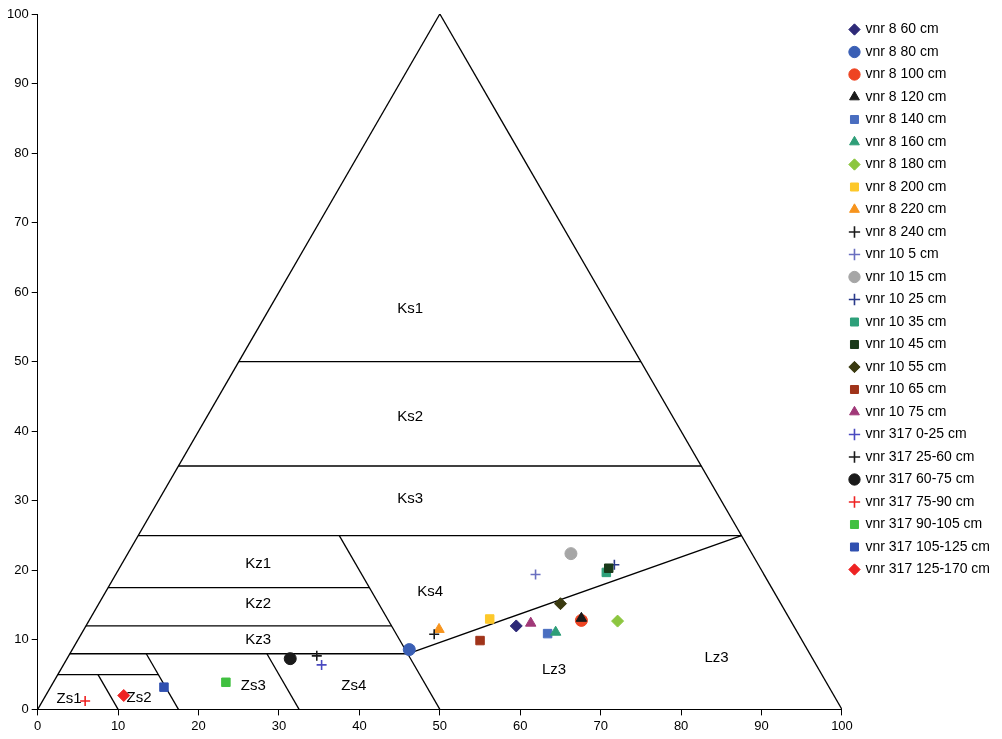 The height and width of the screenshot is (739, 1002). I want to click on x-tick-label: 80, so click(681, 725).